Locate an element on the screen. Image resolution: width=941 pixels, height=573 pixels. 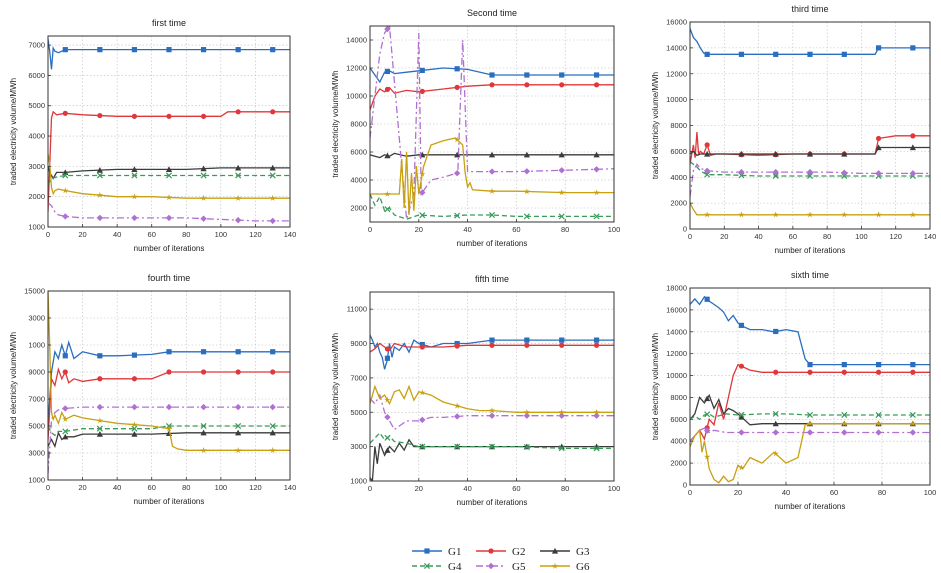
legend-item-G5: G5 is located at coordinates (501, 567).